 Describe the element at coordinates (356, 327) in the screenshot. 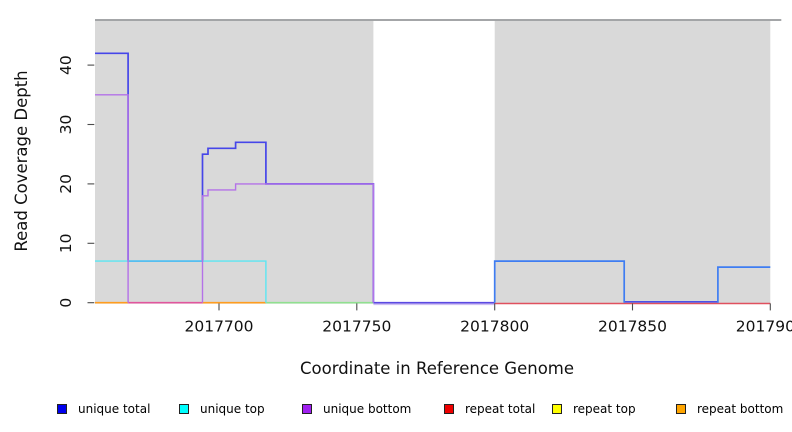

I see `x-tick-label: 2017750` at that location.